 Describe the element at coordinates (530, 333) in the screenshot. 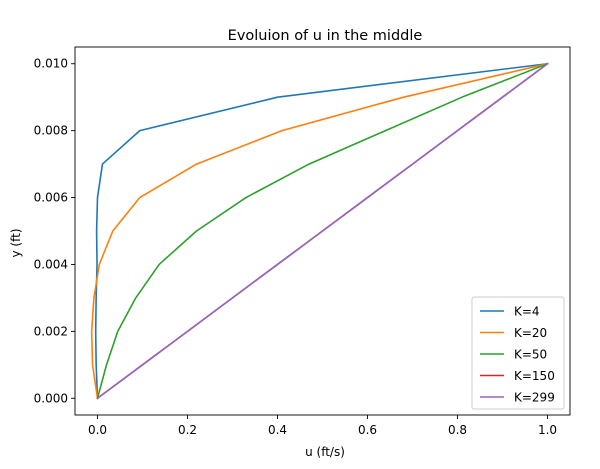

I see `legend-label: K=20` at that location.